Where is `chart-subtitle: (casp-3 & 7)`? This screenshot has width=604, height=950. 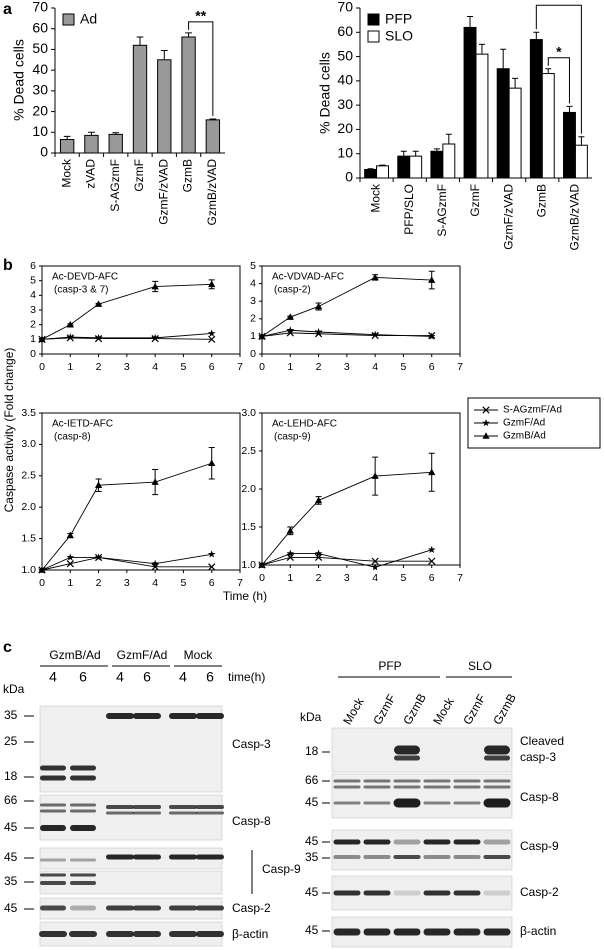 chart-subtitle: (casp-3 & 7) is located at coordinates (81, 290).